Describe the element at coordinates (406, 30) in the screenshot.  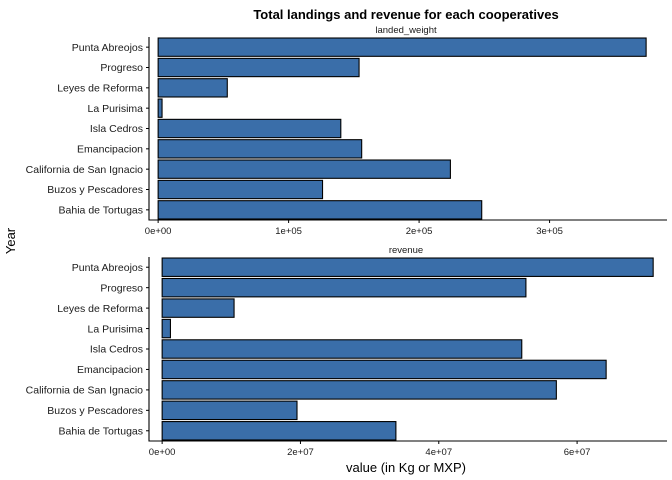
I see `panel-strip-label: landed_weight` at that location.